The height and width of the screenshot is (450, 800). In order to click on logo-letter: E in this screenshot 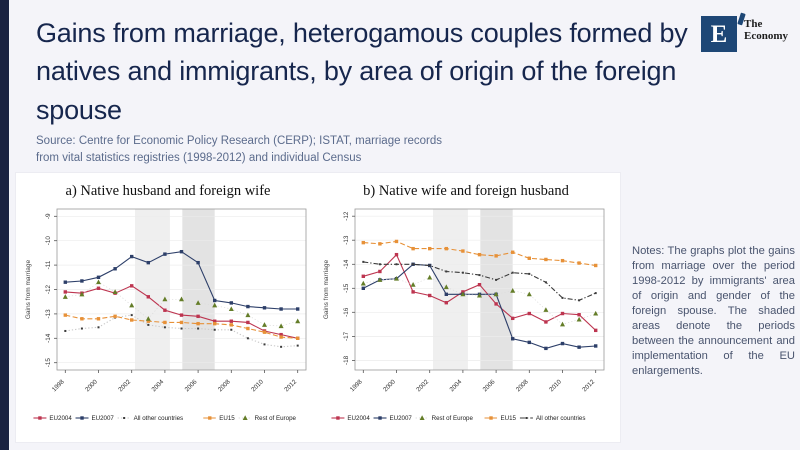, I will do `click(719, 34)`.